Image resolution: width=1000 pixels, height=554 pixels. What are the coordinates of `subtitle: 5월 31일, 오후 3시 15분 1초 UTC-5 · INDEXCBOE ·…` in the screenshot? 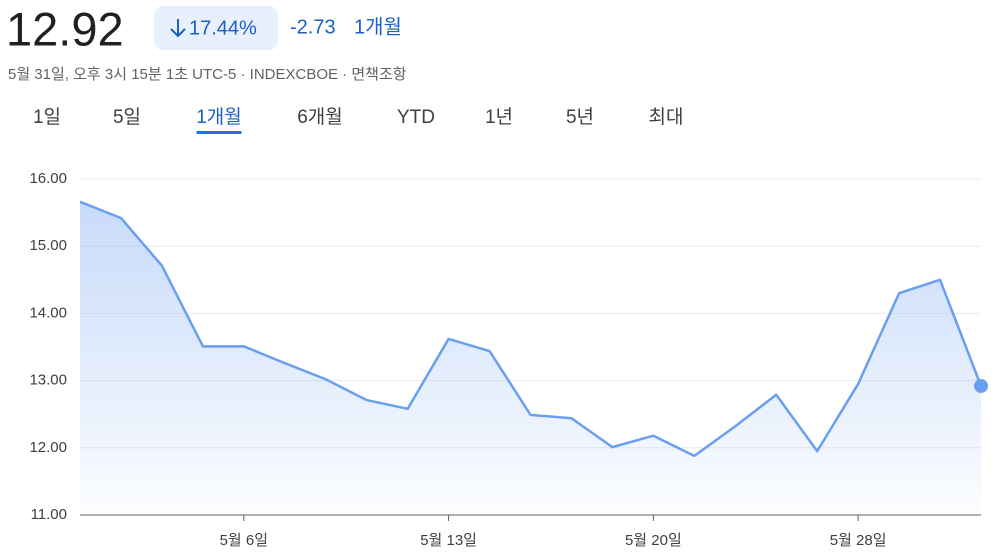 It's located at (207, 74).